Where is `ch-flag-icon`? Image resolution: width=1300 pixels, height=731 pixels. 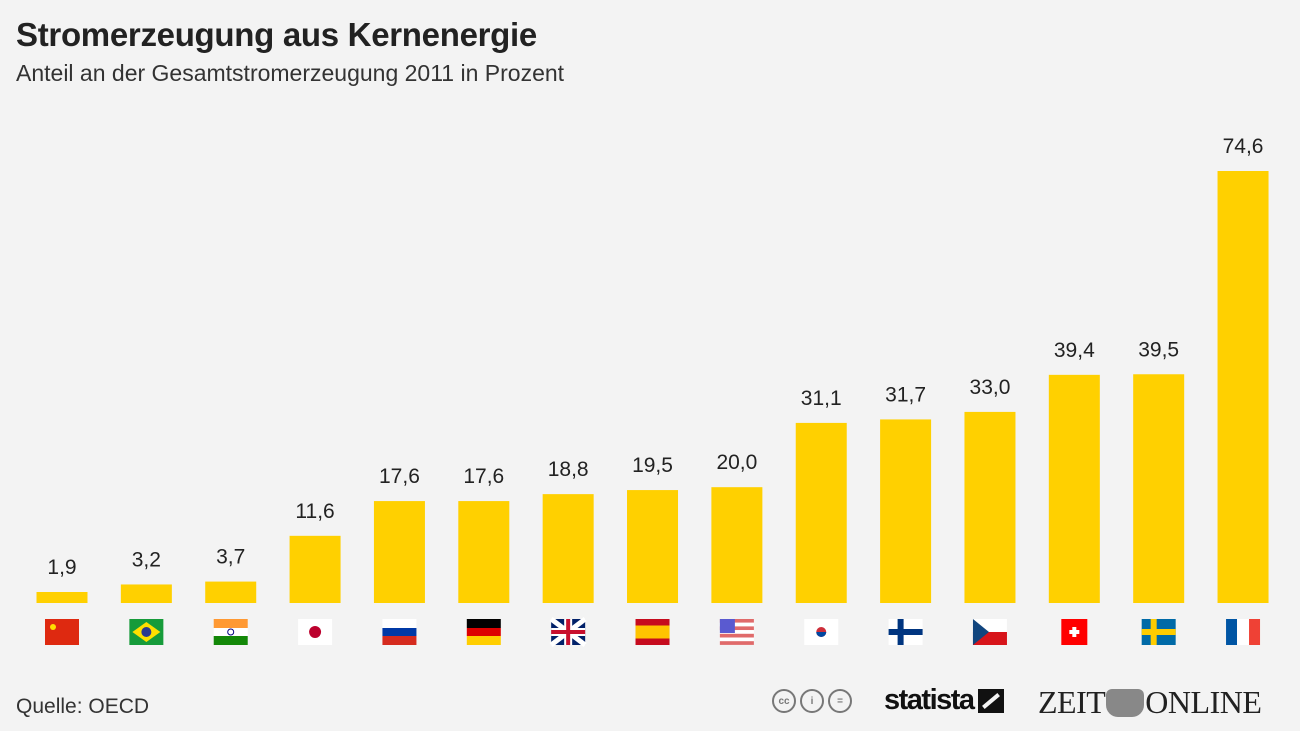
ch-flag-icon is located at coordinates (1074, 632).